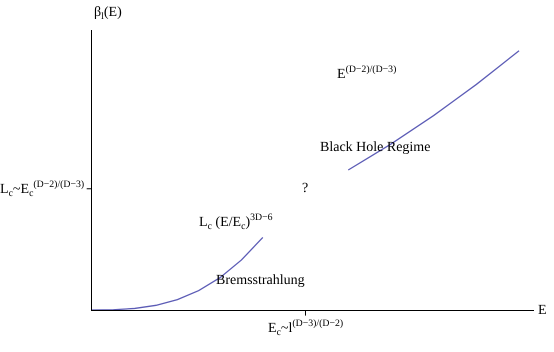  Describe the element at coordinates (306, 328) in the screenshot. I see `text: E$_{c}$~l$^{(D−3)/(D−2)}$` at that location.